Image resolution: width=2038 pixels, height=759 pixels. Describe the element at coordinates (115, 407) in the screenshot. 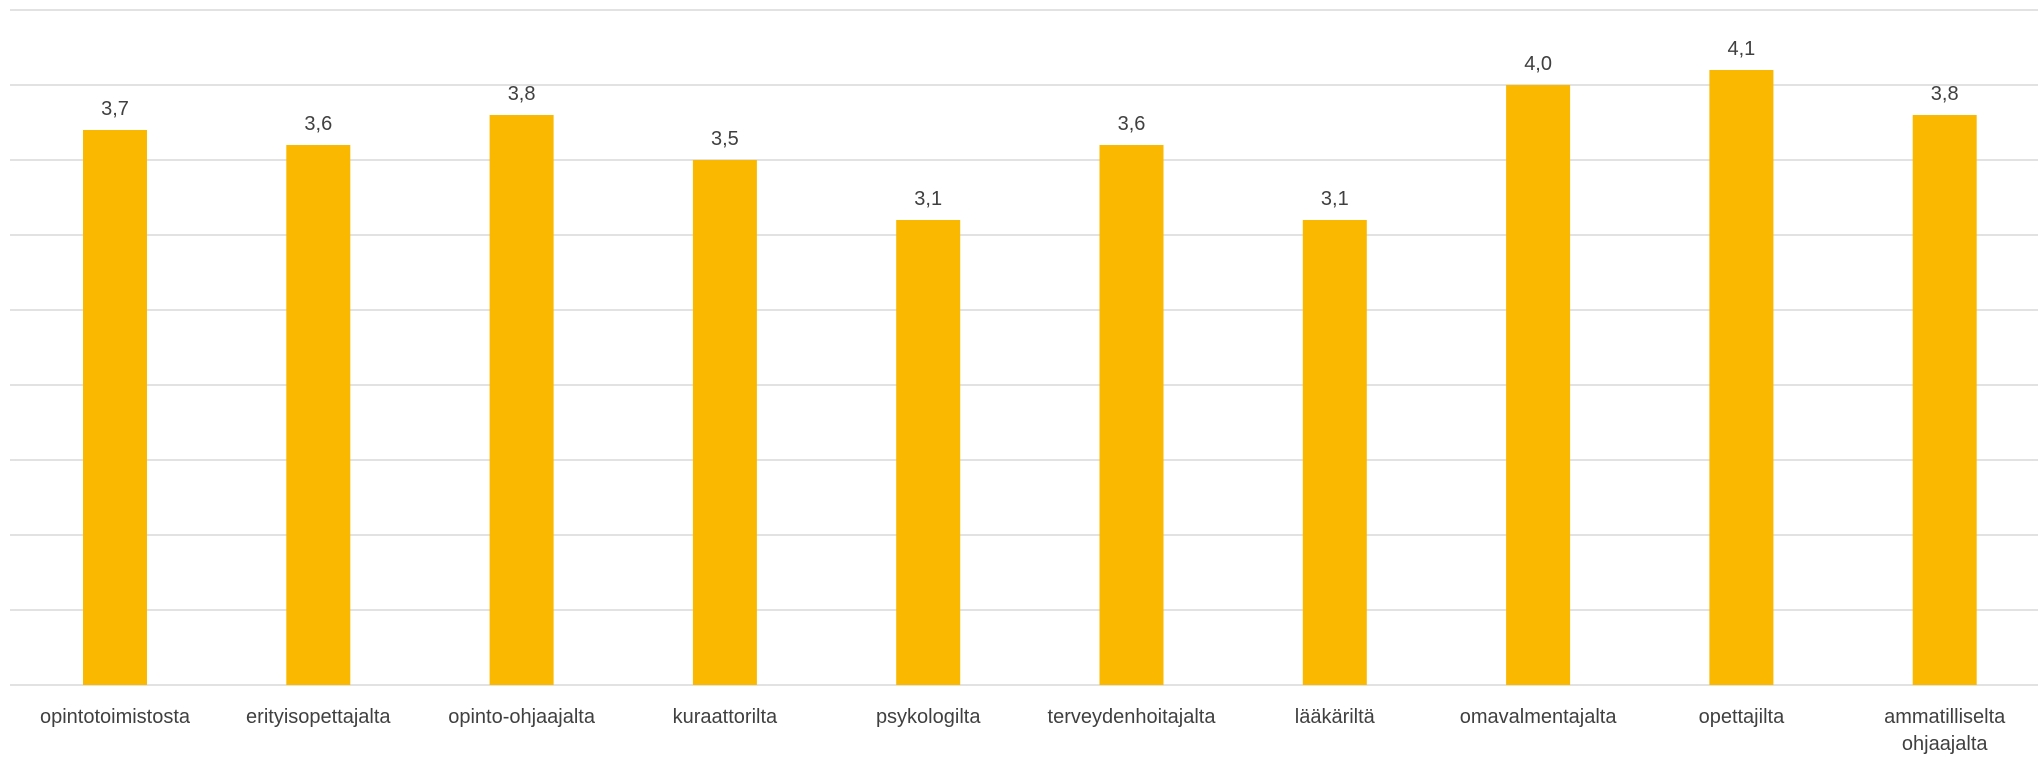

I see `bar-opintotoimistosta` at that location.